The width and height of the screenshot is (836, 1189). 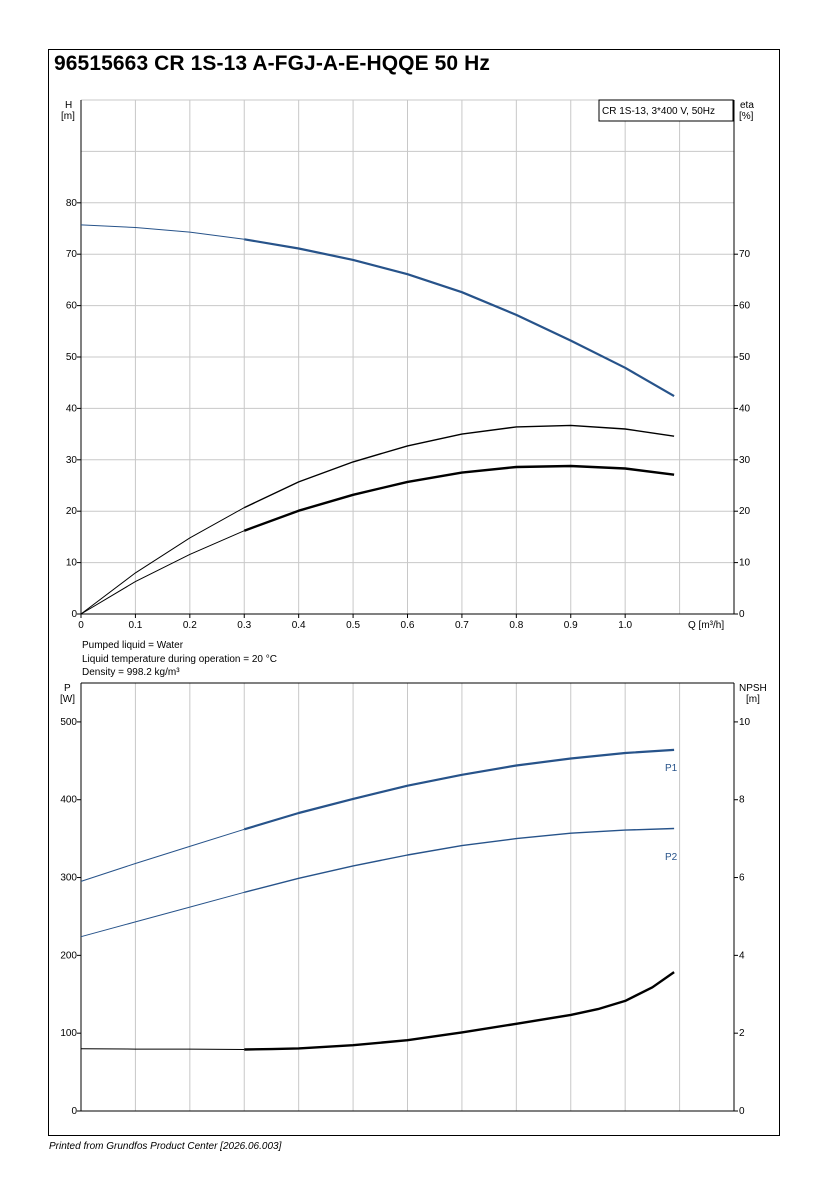 What do you see at coordinates (133, 645) in the screenshot?
I see `note-pumped-liquid: Pumped liquid = Water` at bounding box center [133, 645].